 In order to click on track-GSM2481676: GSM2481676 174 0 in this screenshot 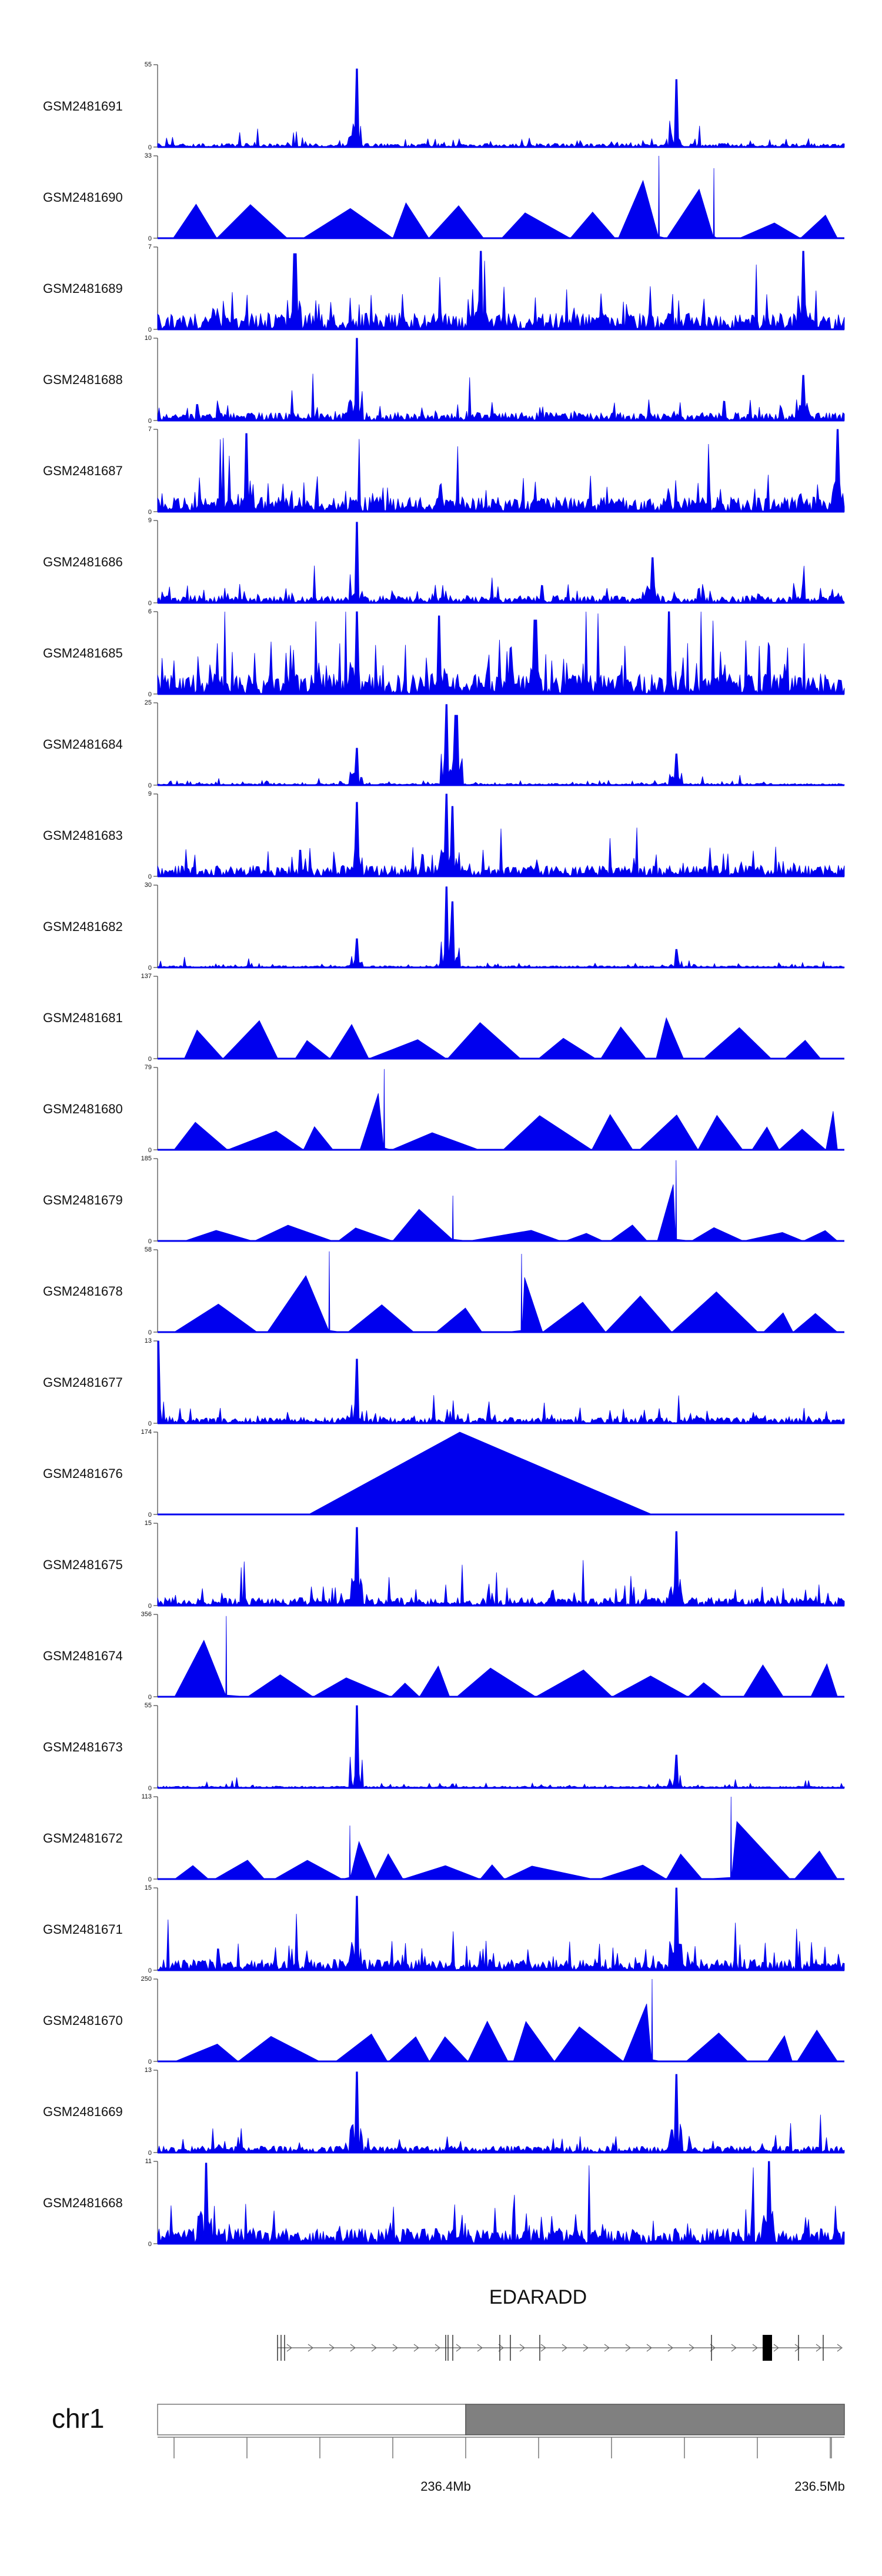, I will do `click(443, 1474)`.